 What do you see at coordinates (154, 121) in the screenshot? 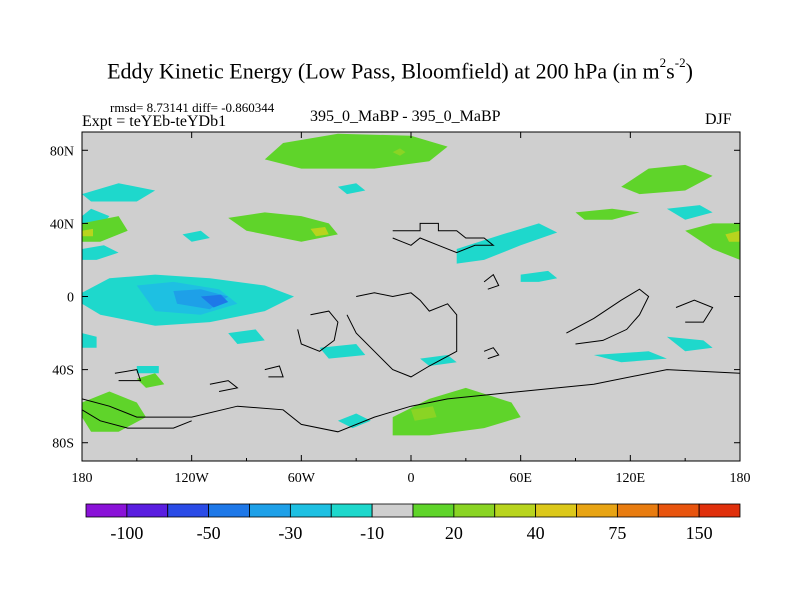
I see `experiment-label: Expt = teYEb-teYDb1` at bounding box center [154, 121].